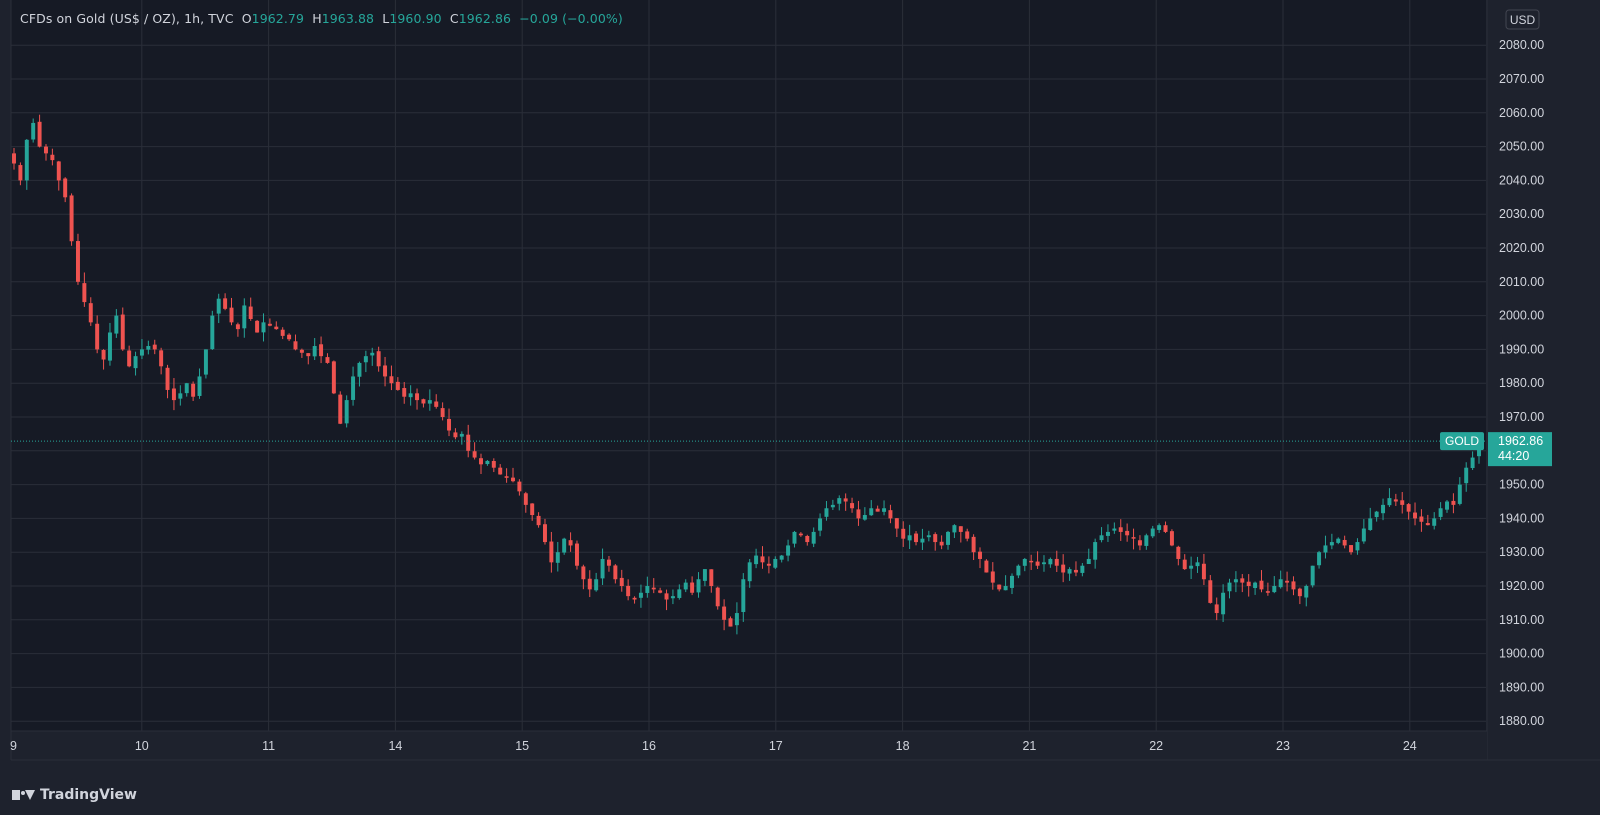 The image size is (1600, 815). What do you see at coordinates (571, 18) in the screenshot?
I see `change-value: −0.09 (−0.00%)` at bounding box center [571, 18].